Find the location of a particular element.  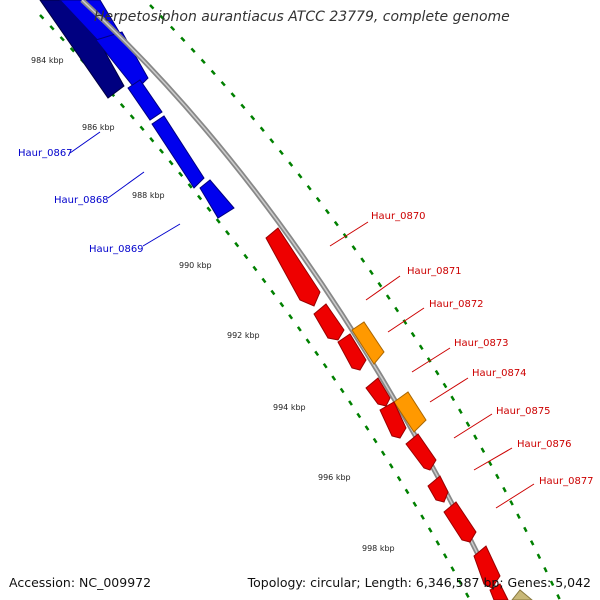

kbp-label: 984 kbp is located at coordinates (47, 60).